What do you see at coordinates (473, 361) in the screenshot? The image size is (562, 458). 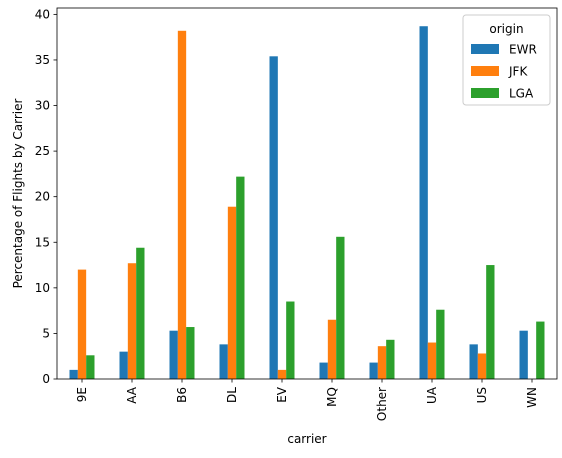 I see `bar-ewr-us` at bounding box center [473, 361].